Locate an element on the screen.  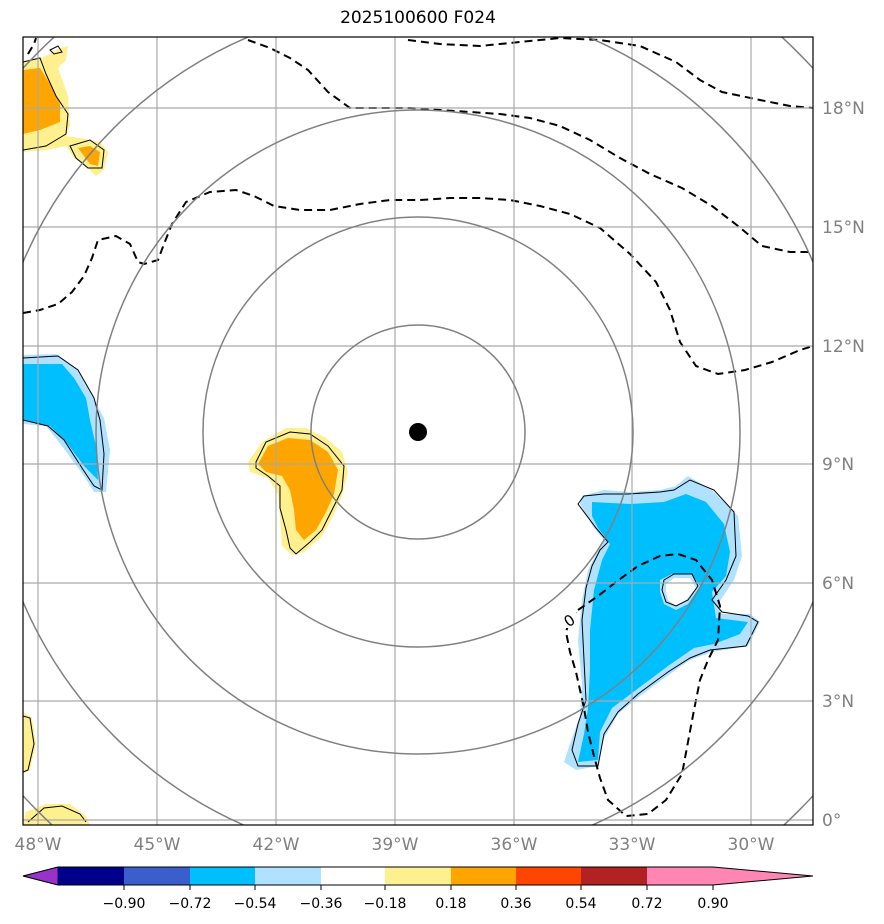
lat-label-0: 0° is located at coordinates (831, 821).